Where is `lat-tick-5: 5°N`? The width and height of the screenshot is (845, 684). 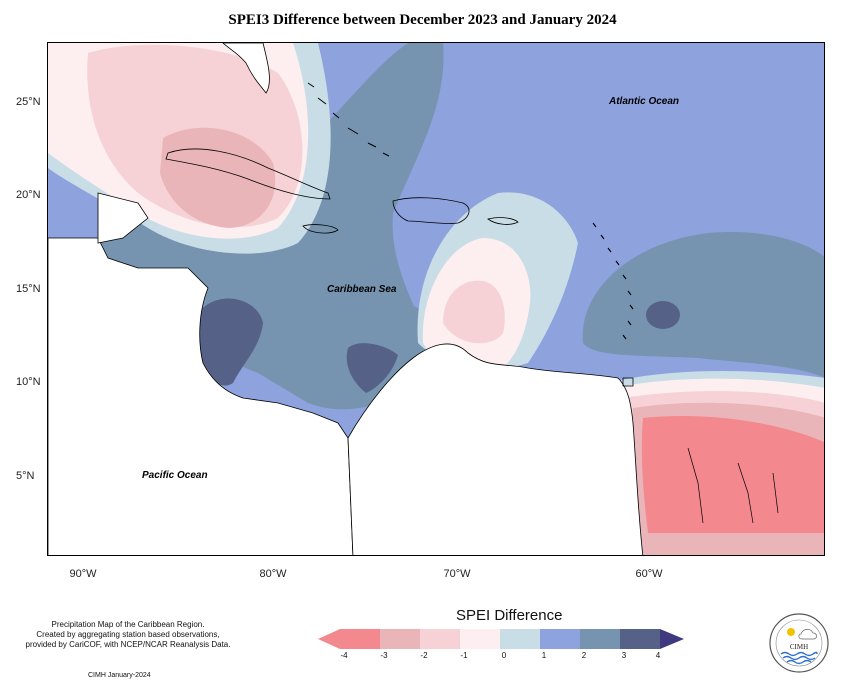 lat-tick-5: 5°N is located at coordinates (25, 476).